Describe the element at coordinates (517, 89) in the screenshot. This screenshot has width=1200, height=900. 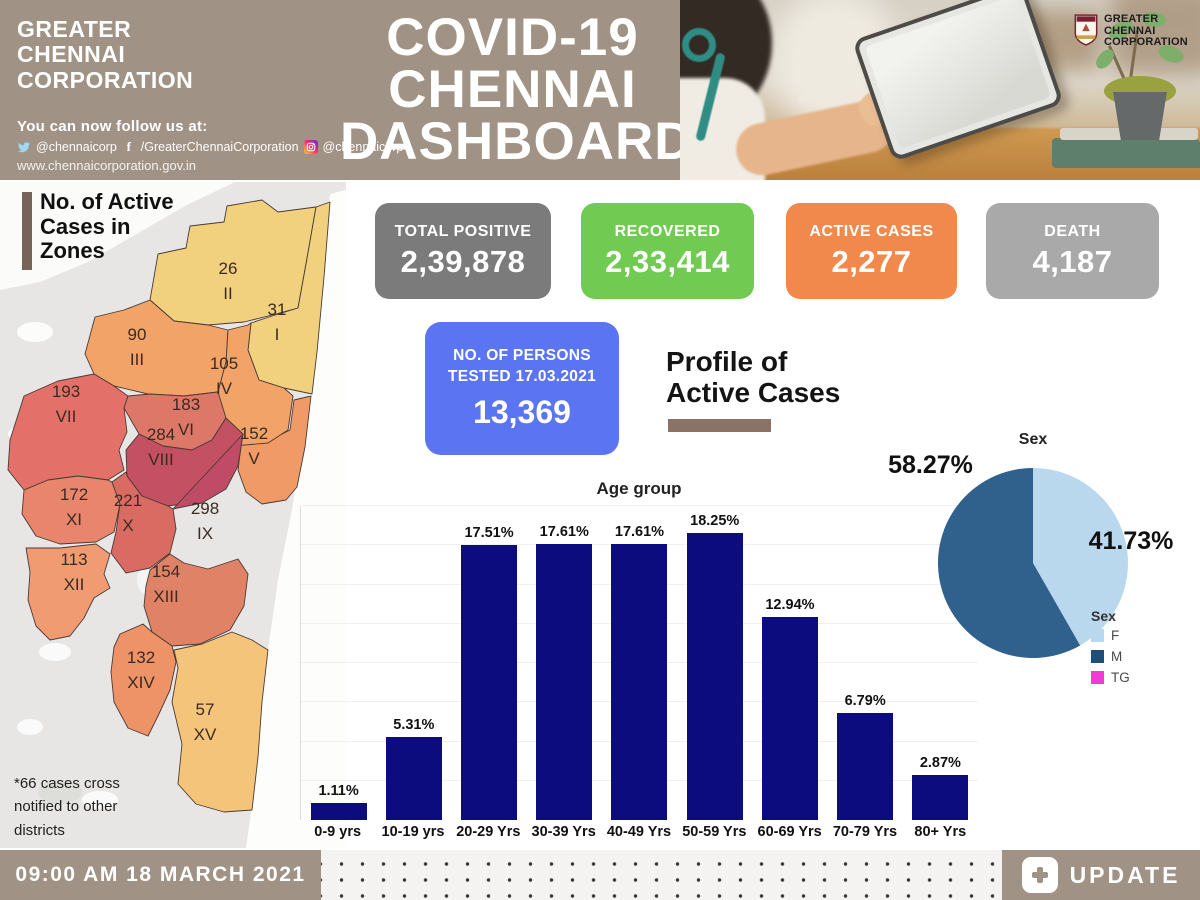
I see `page-title: COVID-19 CHENNAI DASHBOARD` at that location.